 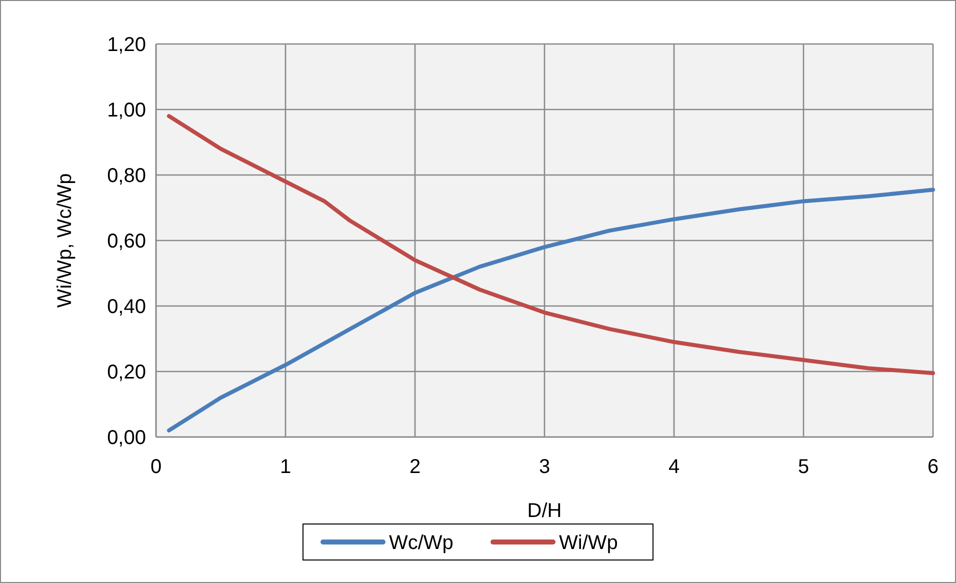 What do you see at coordinates (544, 511) in the screenshot?
I see `x-axis-title: D/H` at bounding box center [544, 511].